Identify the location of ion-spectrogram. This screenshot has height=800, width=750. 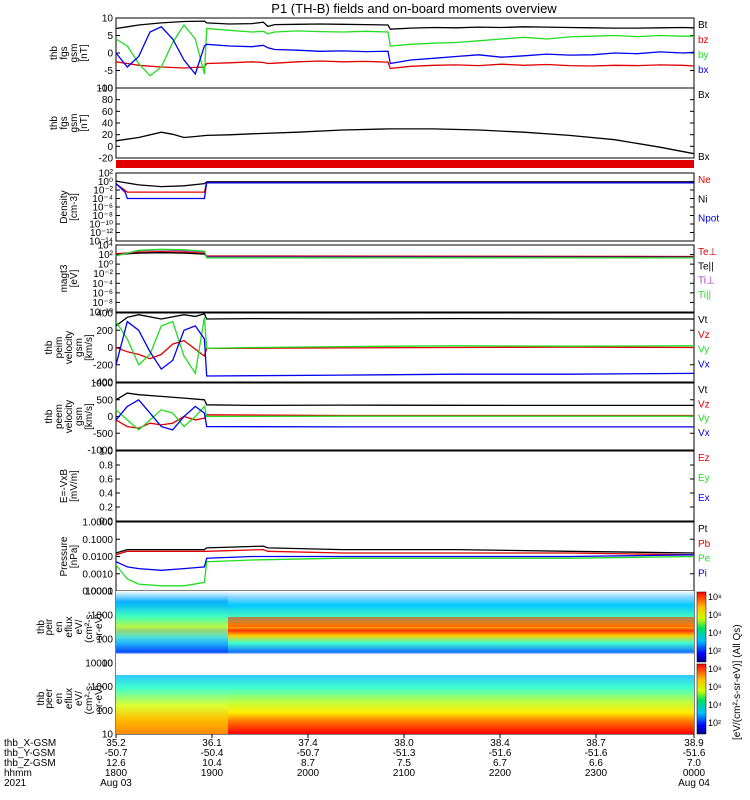
(405, 627).